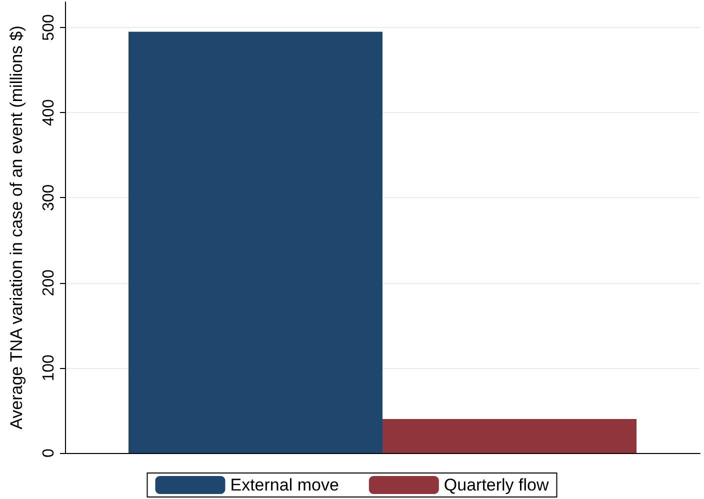  Describe the element at coordinates (49, 112) in the screenshot. I see `y-tick-label: 400` at that location.